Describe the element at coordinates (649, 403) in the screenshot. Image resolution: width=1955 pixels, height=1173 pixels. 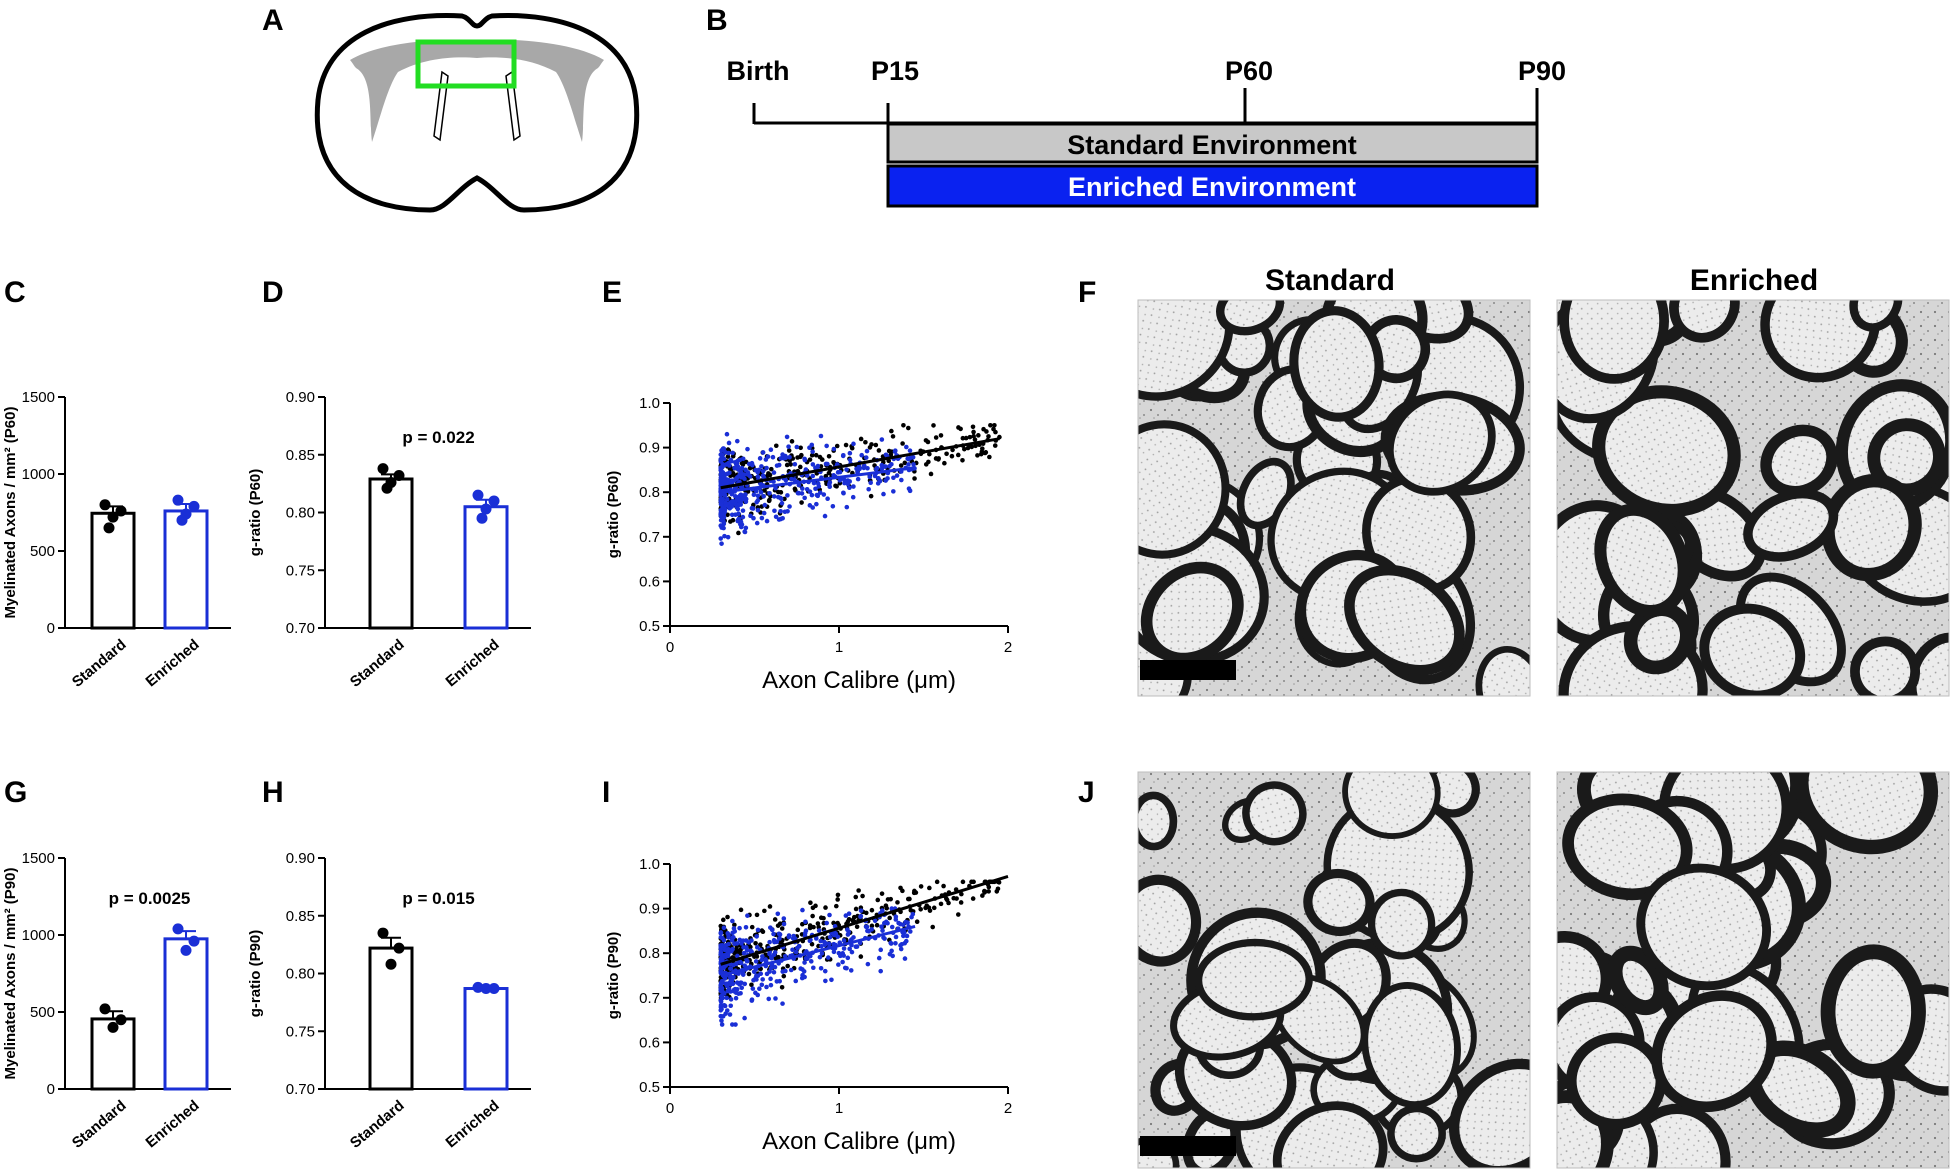
I see `y-tick-label: 1.0` at that location.